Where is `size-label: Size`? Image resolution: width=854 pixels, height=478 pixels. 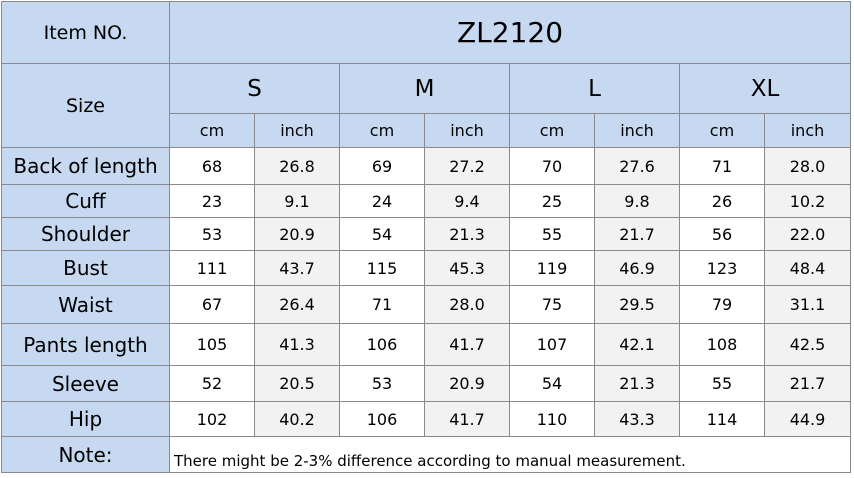
size-label: Size is located at coordinates (85, 106).